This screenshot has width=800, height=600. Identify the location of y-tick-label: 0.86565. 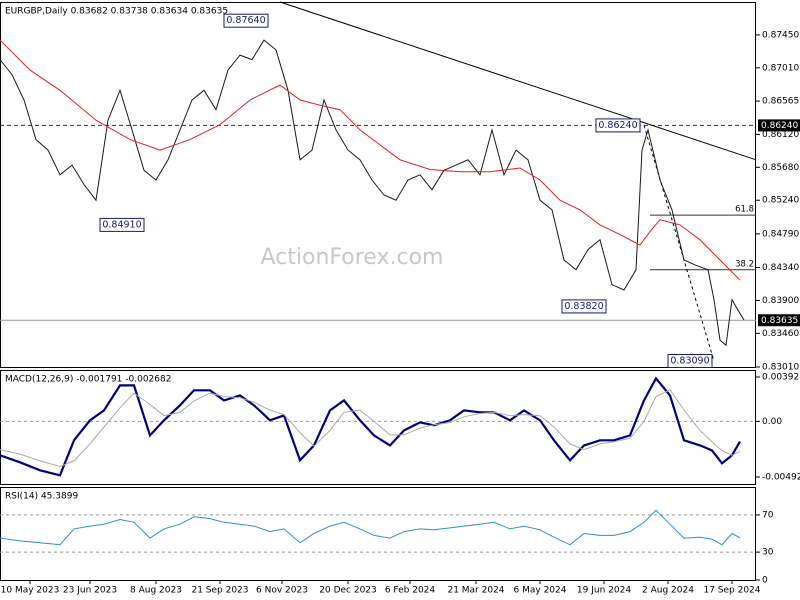
(780, 102).